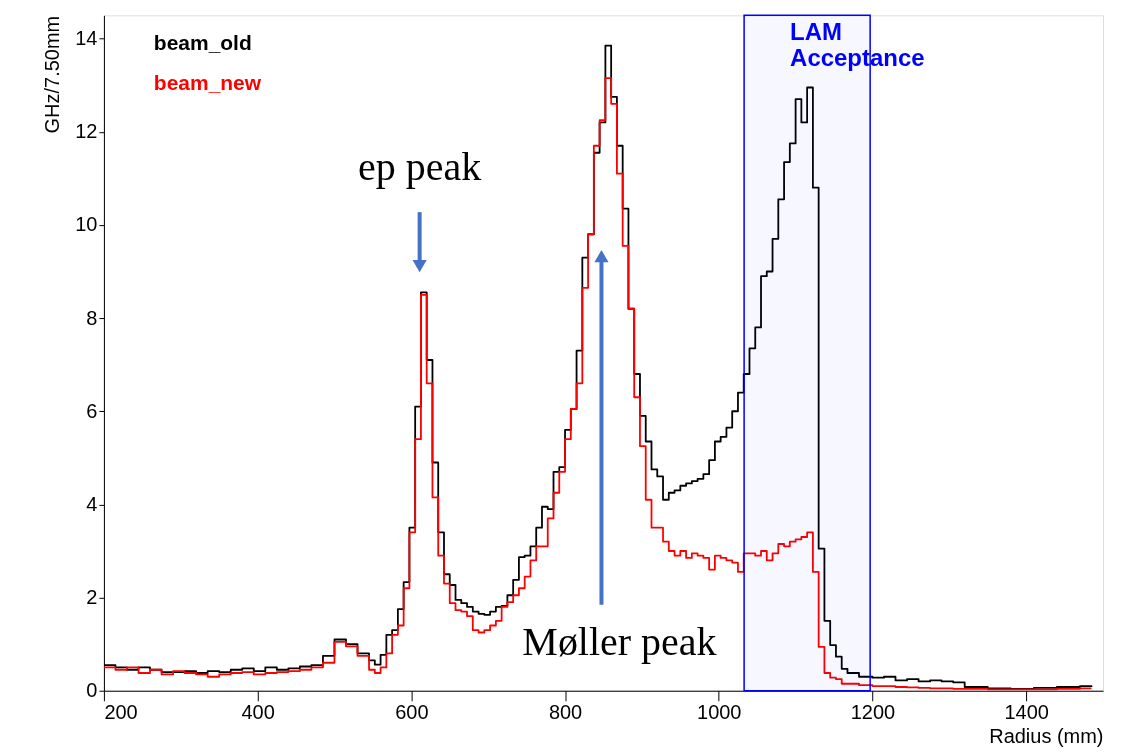  Describe the element at coordinates (565, 712) in the screenshot. I see `x-tick-label: 800` at that location.